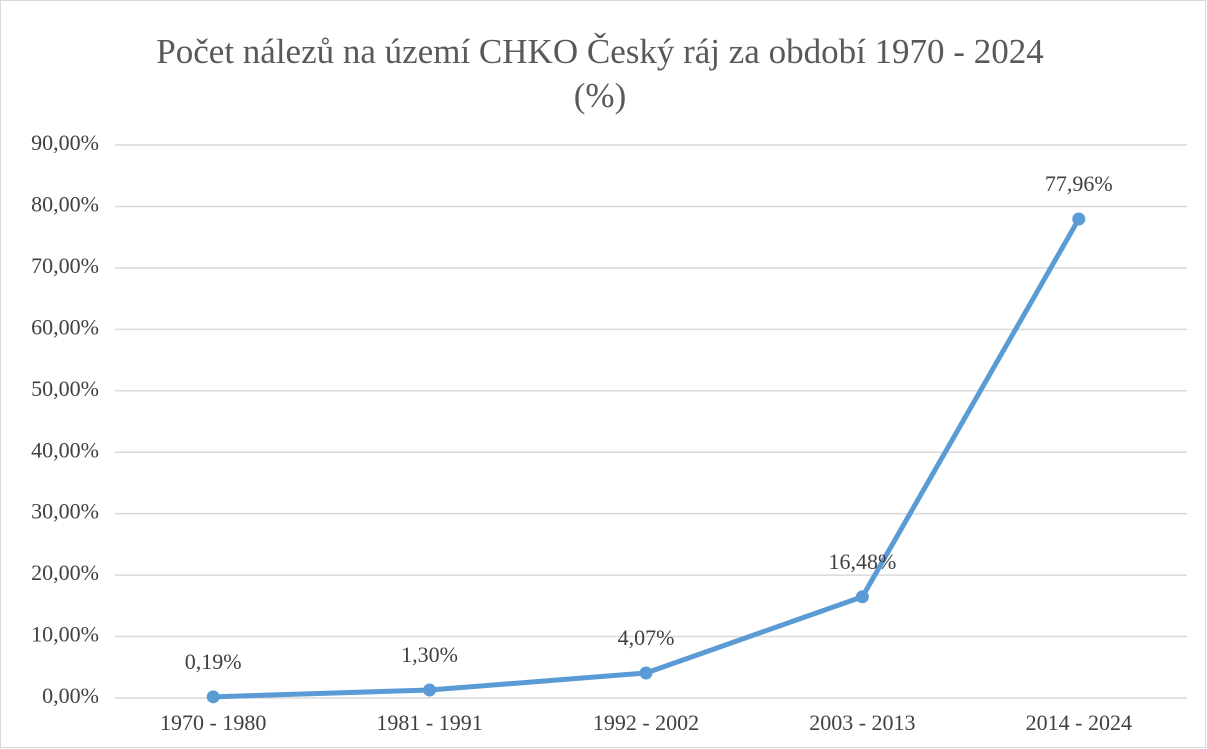 The height and width of the screenshot is (749, 1207). I want to click on data-label: 0,19%, so click(213, 661).